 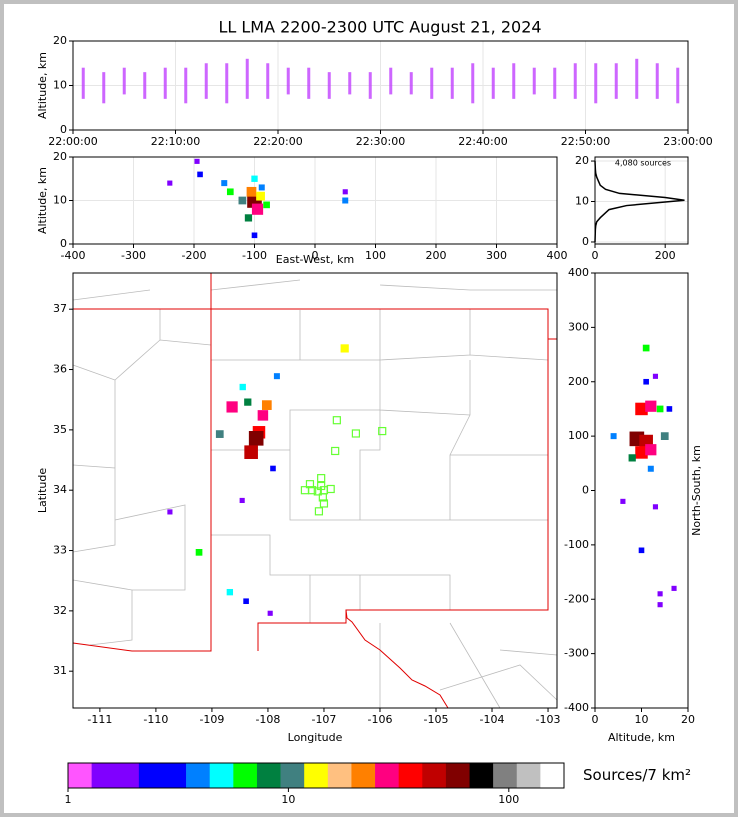 What do you see at coordinates (436, 255) in the screenshot?
I see `x-tick-label: 200` at bounding box center [436, 255].